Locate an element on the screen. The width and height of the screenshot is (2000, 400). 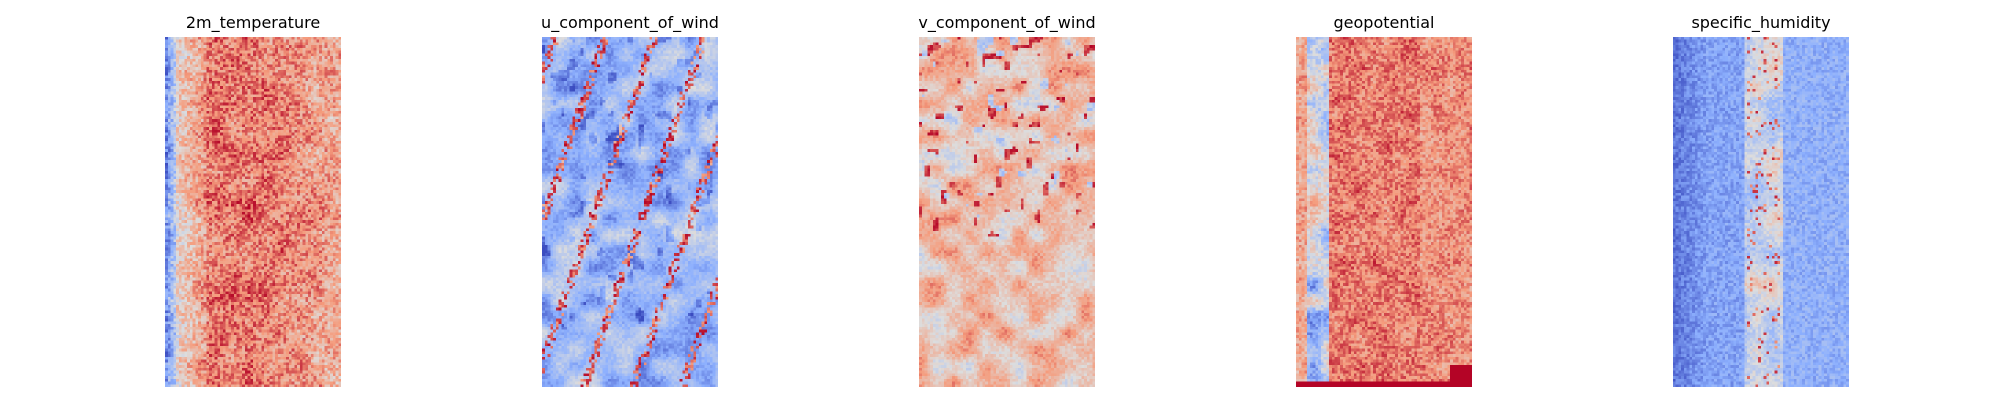
panel-title: v_component_of_wind is located at coordinates (1007, 22).